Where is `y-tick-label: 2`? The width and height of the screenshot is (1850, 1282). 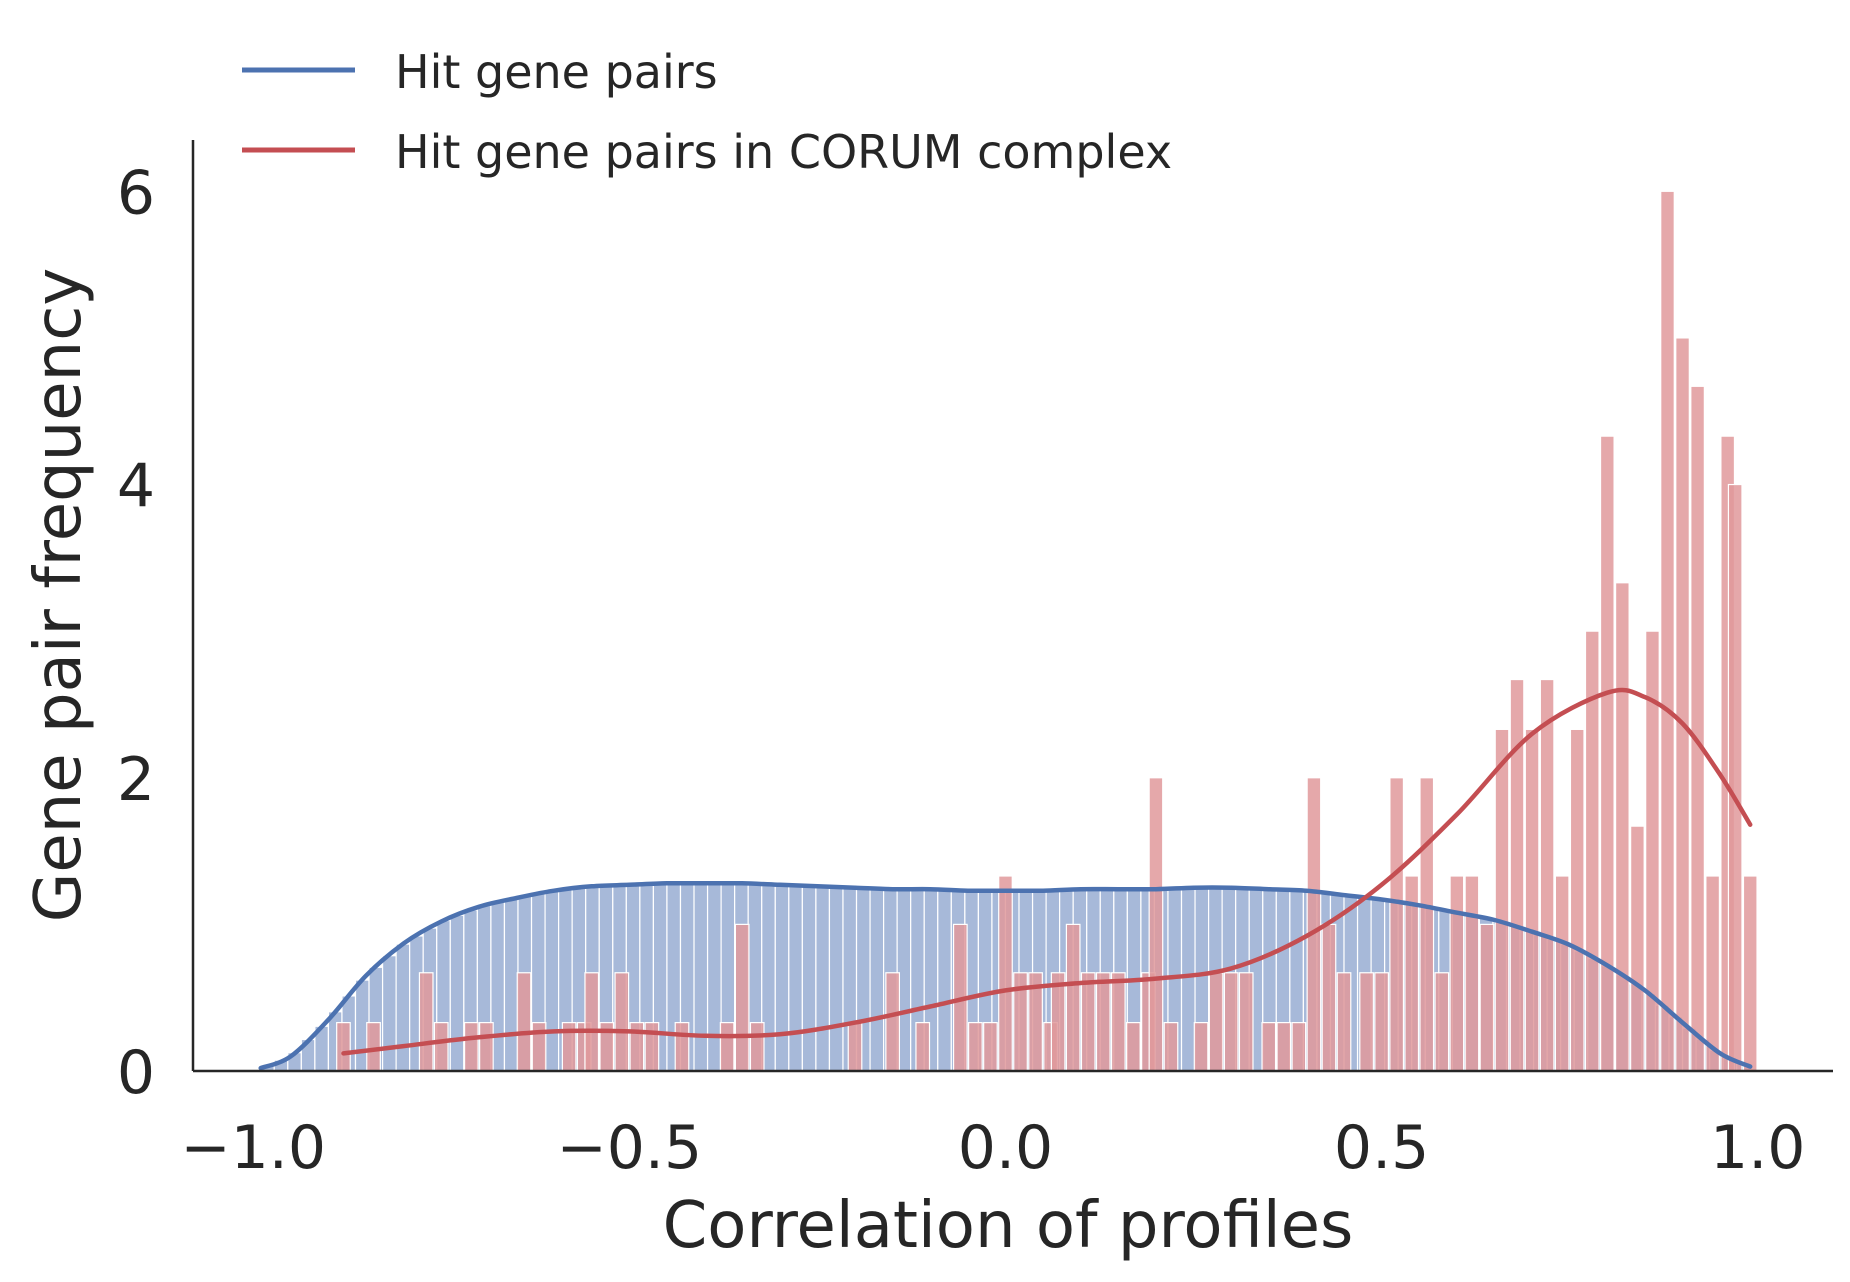
y-tick-label: 2 is located at coordinates (136, 780).